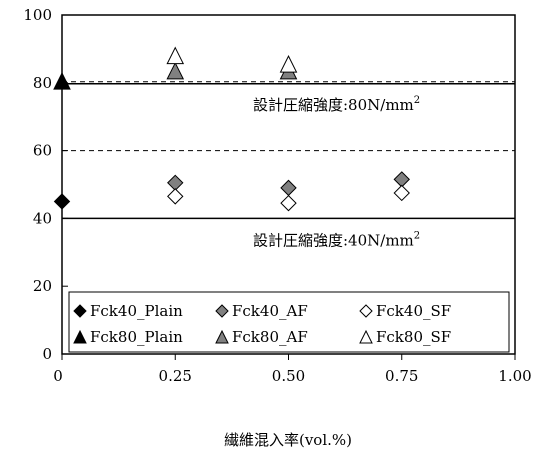 This screenshot has height=459, width=537. Describe the element at coordinates (514, 376) in the screenshot. I see `x-tick-label-1: 1.00` at that location.